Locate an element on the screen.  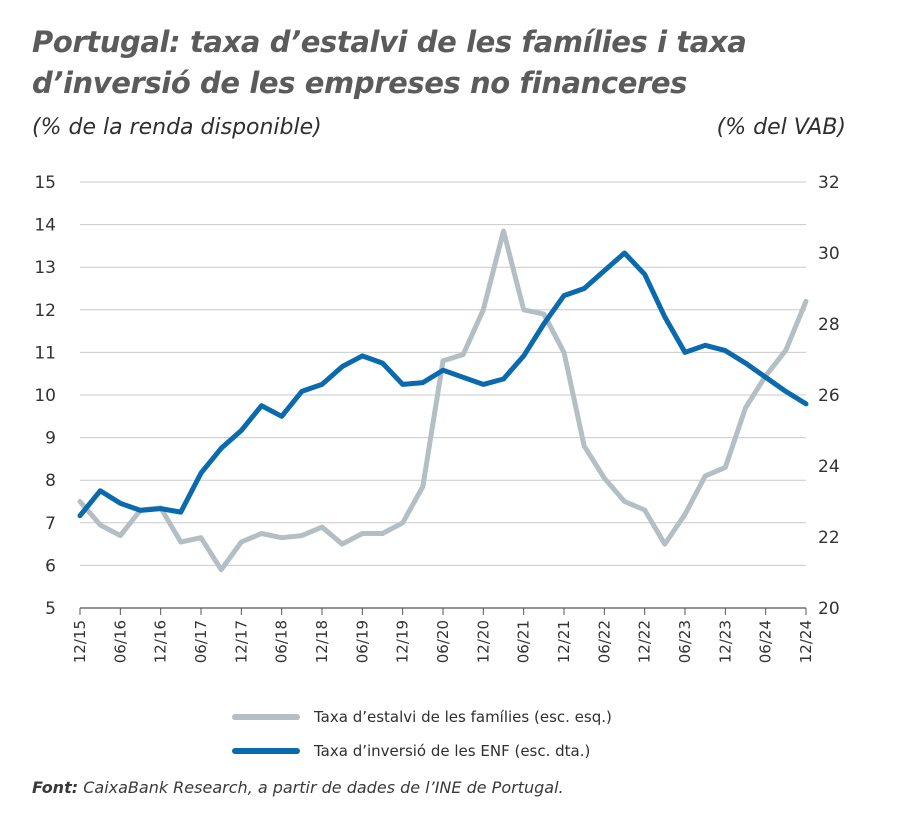
legend-label-investment: Taxa d’inversió de les ENF (esc. dta.) is located at coordinates (452, 751).